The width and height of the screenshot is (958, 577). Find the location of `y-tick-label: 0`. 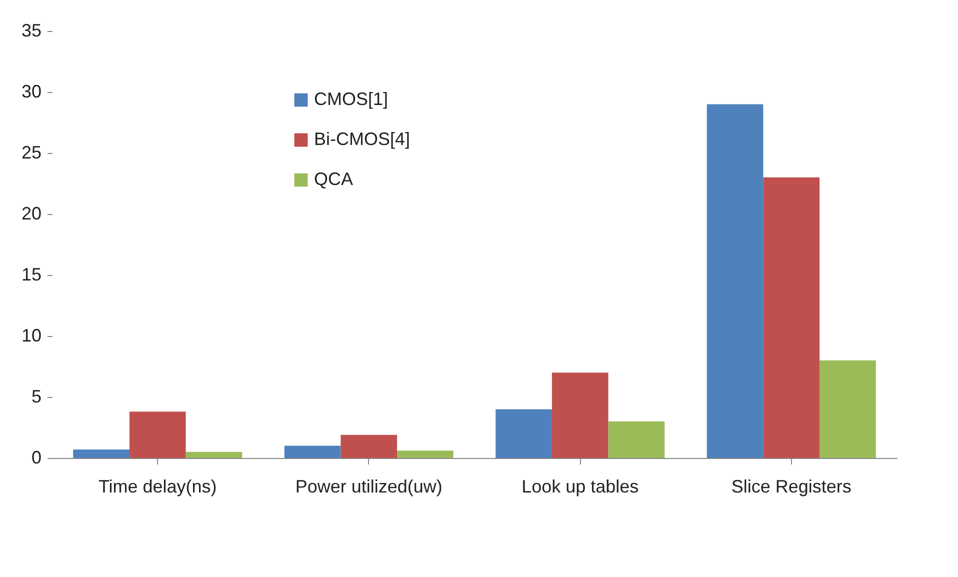

y-tick-label: 0 is located at coordinates (36, 458).